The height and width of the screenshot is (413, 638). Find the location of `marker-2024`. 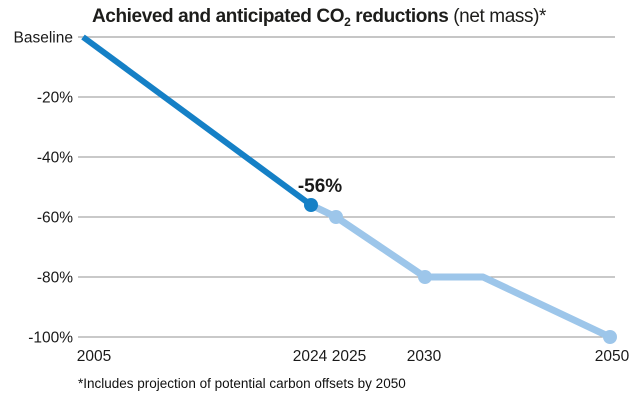

marker-2024 is located at coordinates (311, 205).